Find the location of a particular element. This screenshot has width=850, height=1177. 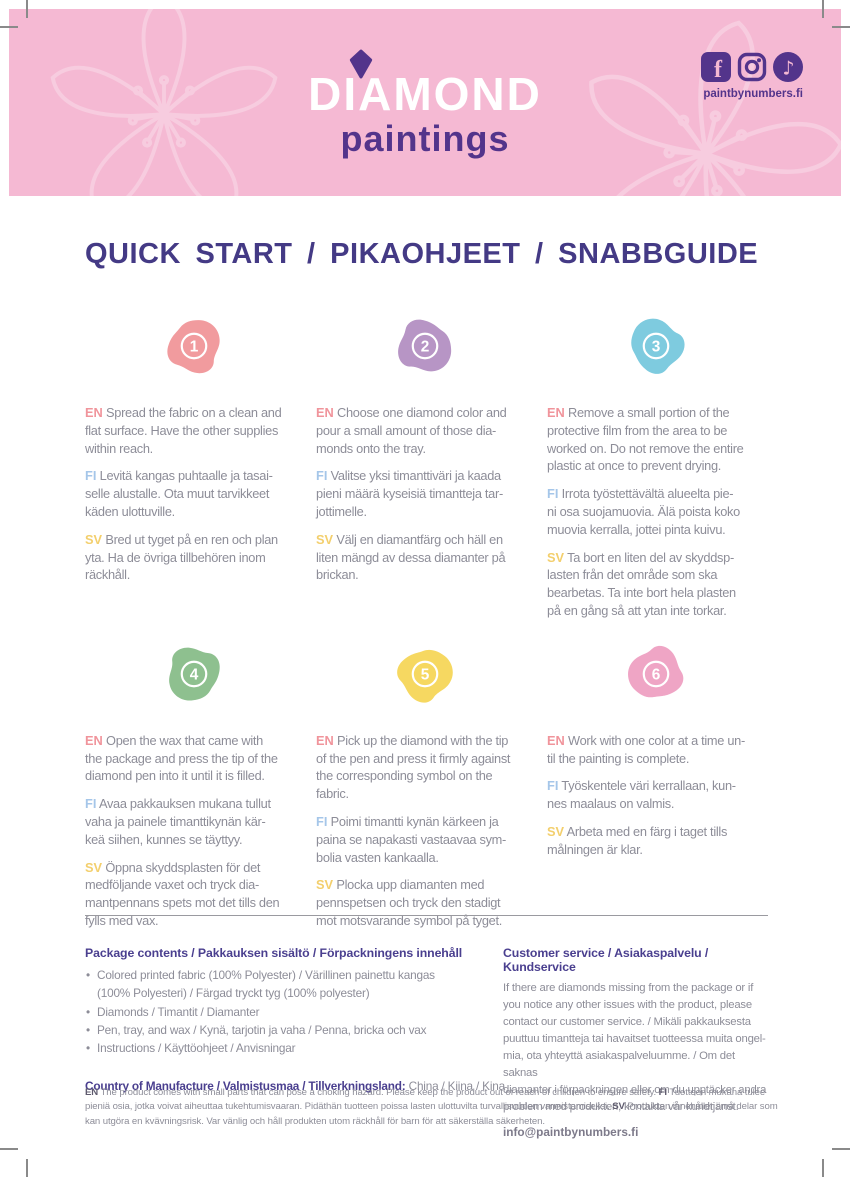

blob-number-icon: 5 is located at coordinates (425, 676).